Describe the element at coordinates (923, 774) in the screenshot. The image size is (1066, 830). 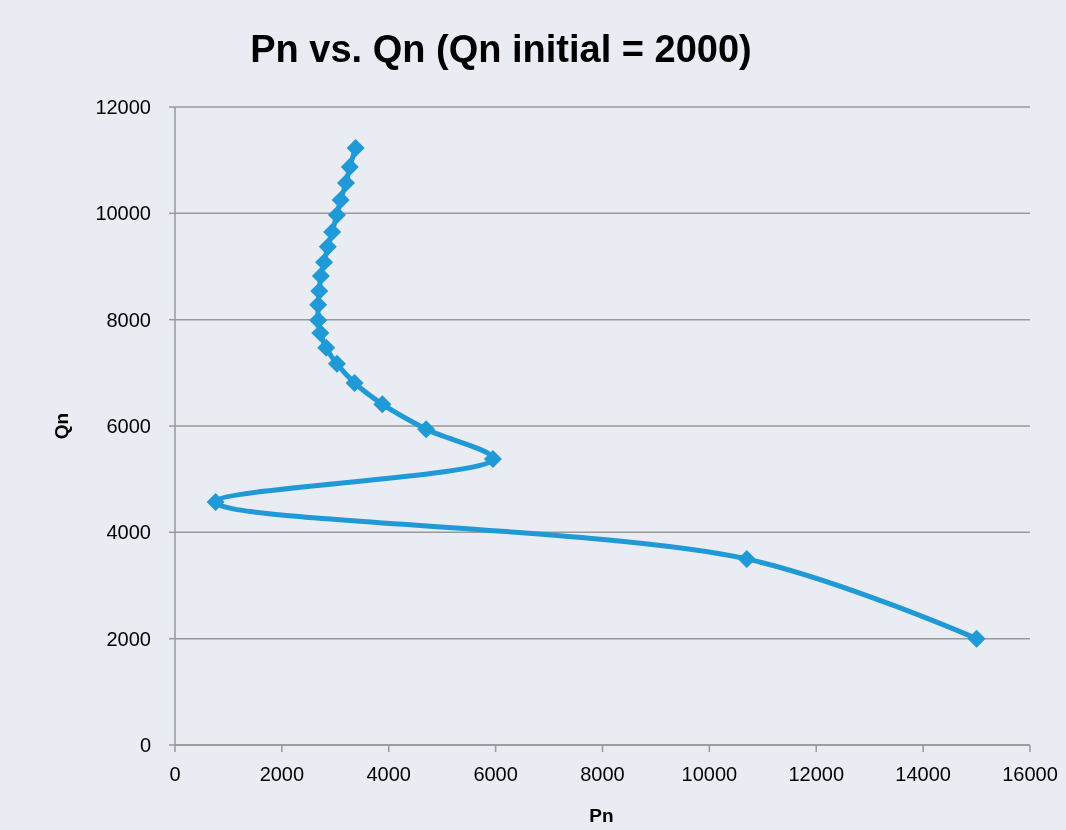
I see `x-tick-label: 14000` at that location.